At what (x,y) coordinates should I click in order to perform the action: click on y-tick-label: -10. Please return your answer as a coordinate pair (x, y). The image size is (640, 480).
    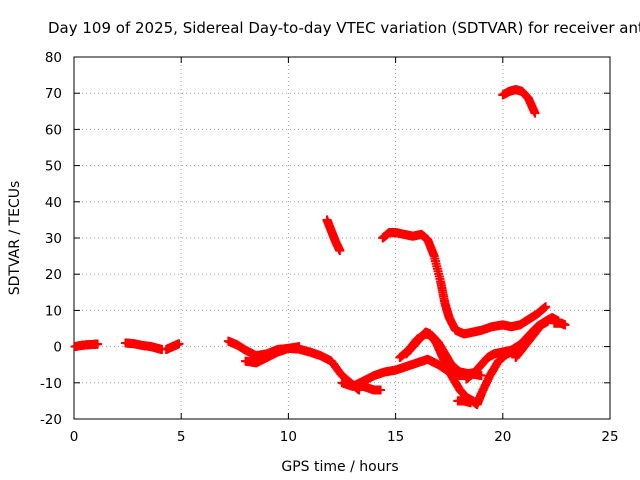
    Looking at the image, I should click on (51, 384).